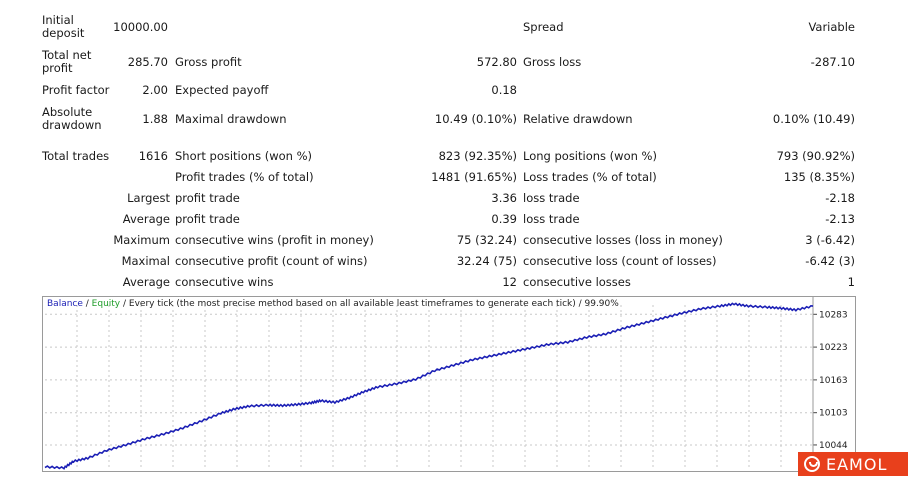 The image size is (909, 477). I want to click on largest-profit-value: 3.36, so click(504, 198).